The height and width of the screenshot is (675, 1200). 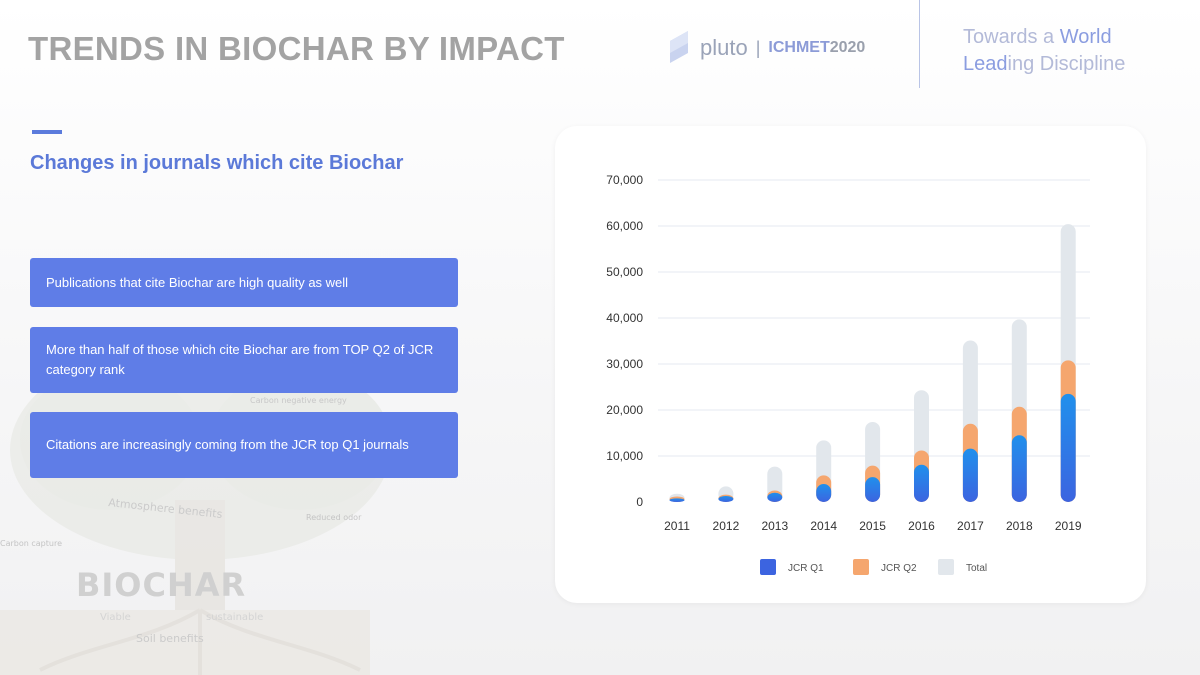 What do you see at coordinates (1066, 64) in the screenshot?
I see `tagline-line2-rest: ing Discipline` at bounding box center [1066, 64].